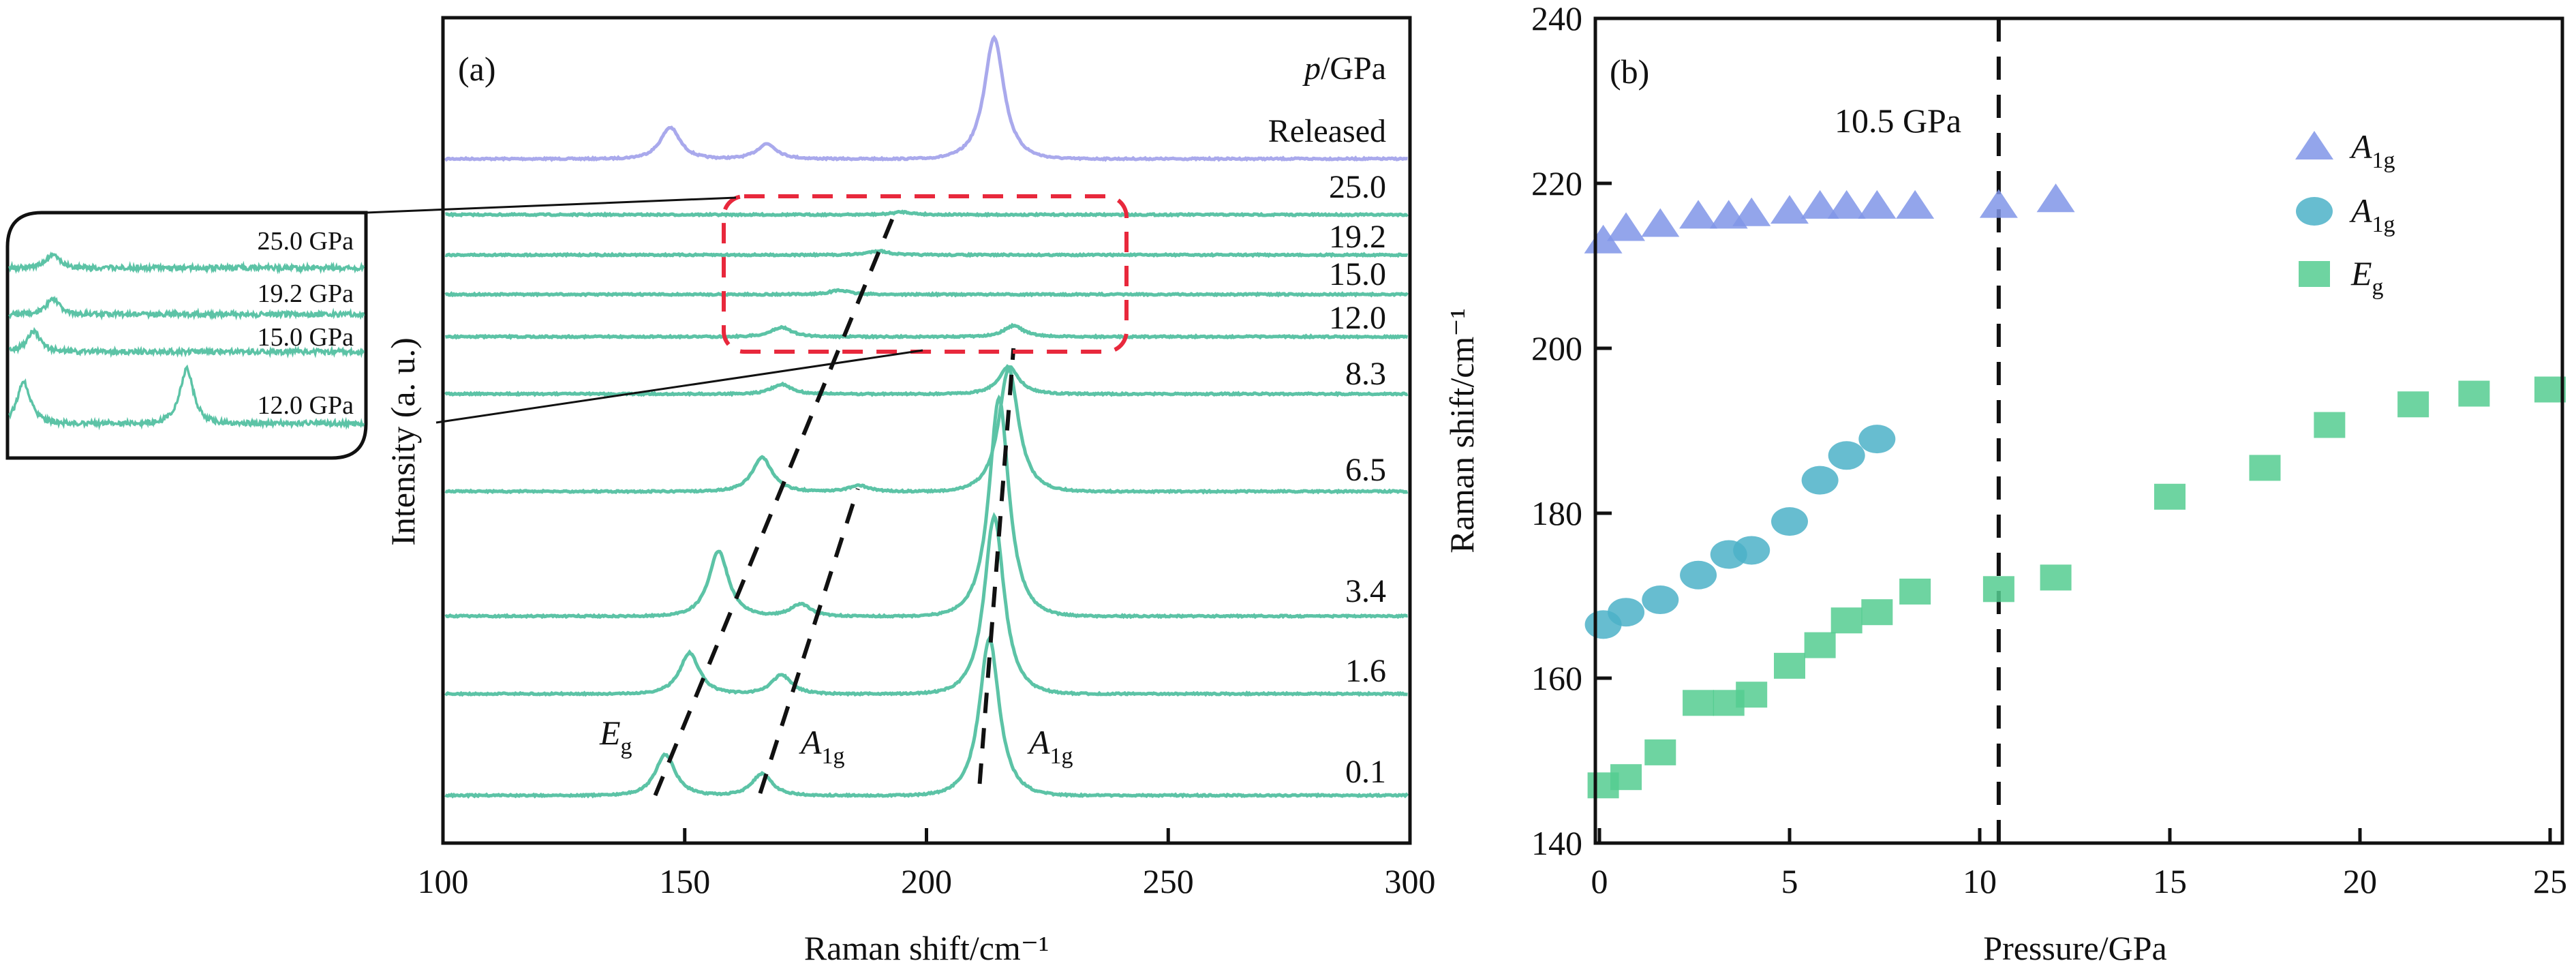  What do you see at coordinates (1357, 237) in the screenshot?
I see `spectrum-label: 19.2` at bounding box center [1357, 237].